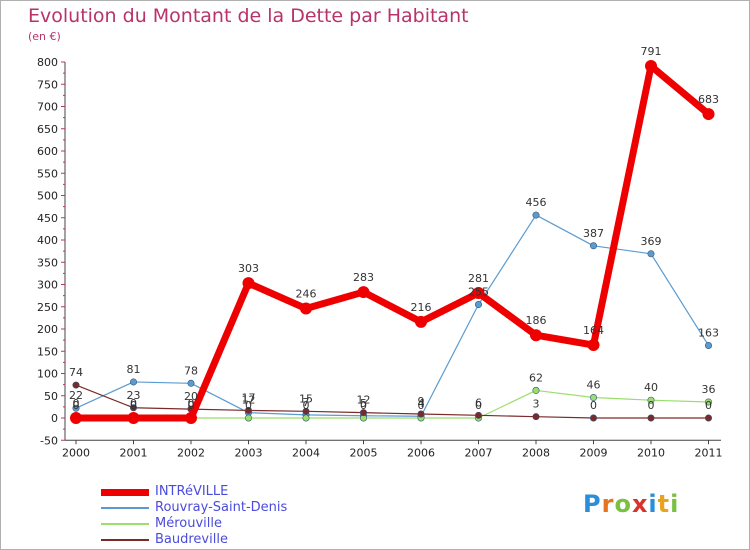 The height and width of the screenshot is (550, 750). I want to click on data-label-1: 456, so click(536, 202).